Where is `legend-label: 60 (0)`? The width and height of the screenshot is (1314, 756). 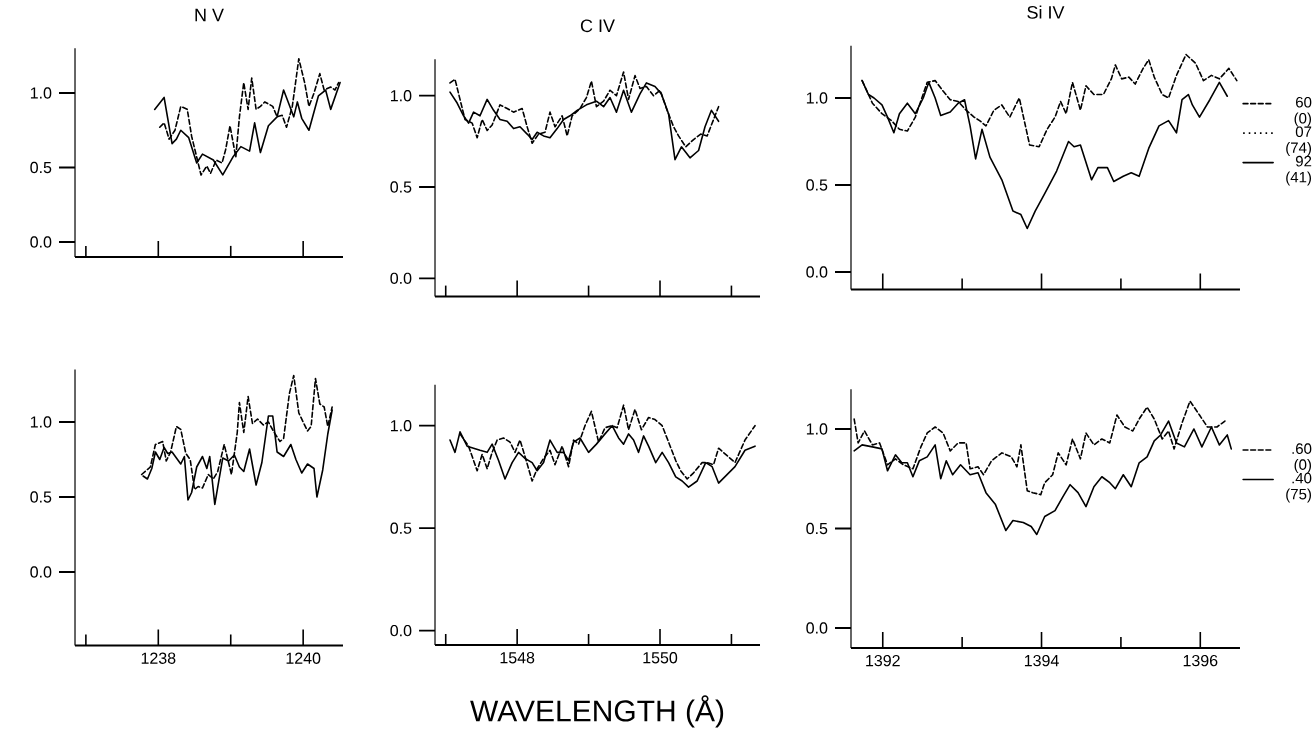 legend-label: 60 (0) is located at coordinates (1303, 111).